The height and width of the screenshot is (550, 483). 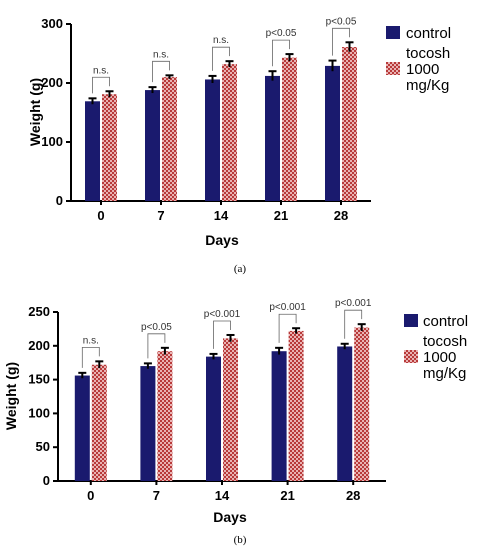 What do you see at coordinates (240, 269) in the screenshot?
I see `panel-caption: (a)` at bounding box center [240, 269].